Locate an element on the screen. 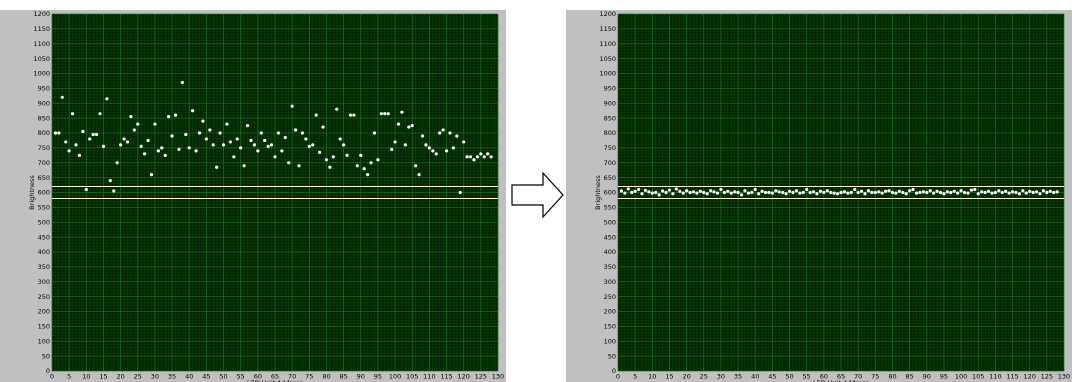 The height and width of the screenshot is (382, 1072). x-tick-label: 0 is located at coordinates (52, 377).